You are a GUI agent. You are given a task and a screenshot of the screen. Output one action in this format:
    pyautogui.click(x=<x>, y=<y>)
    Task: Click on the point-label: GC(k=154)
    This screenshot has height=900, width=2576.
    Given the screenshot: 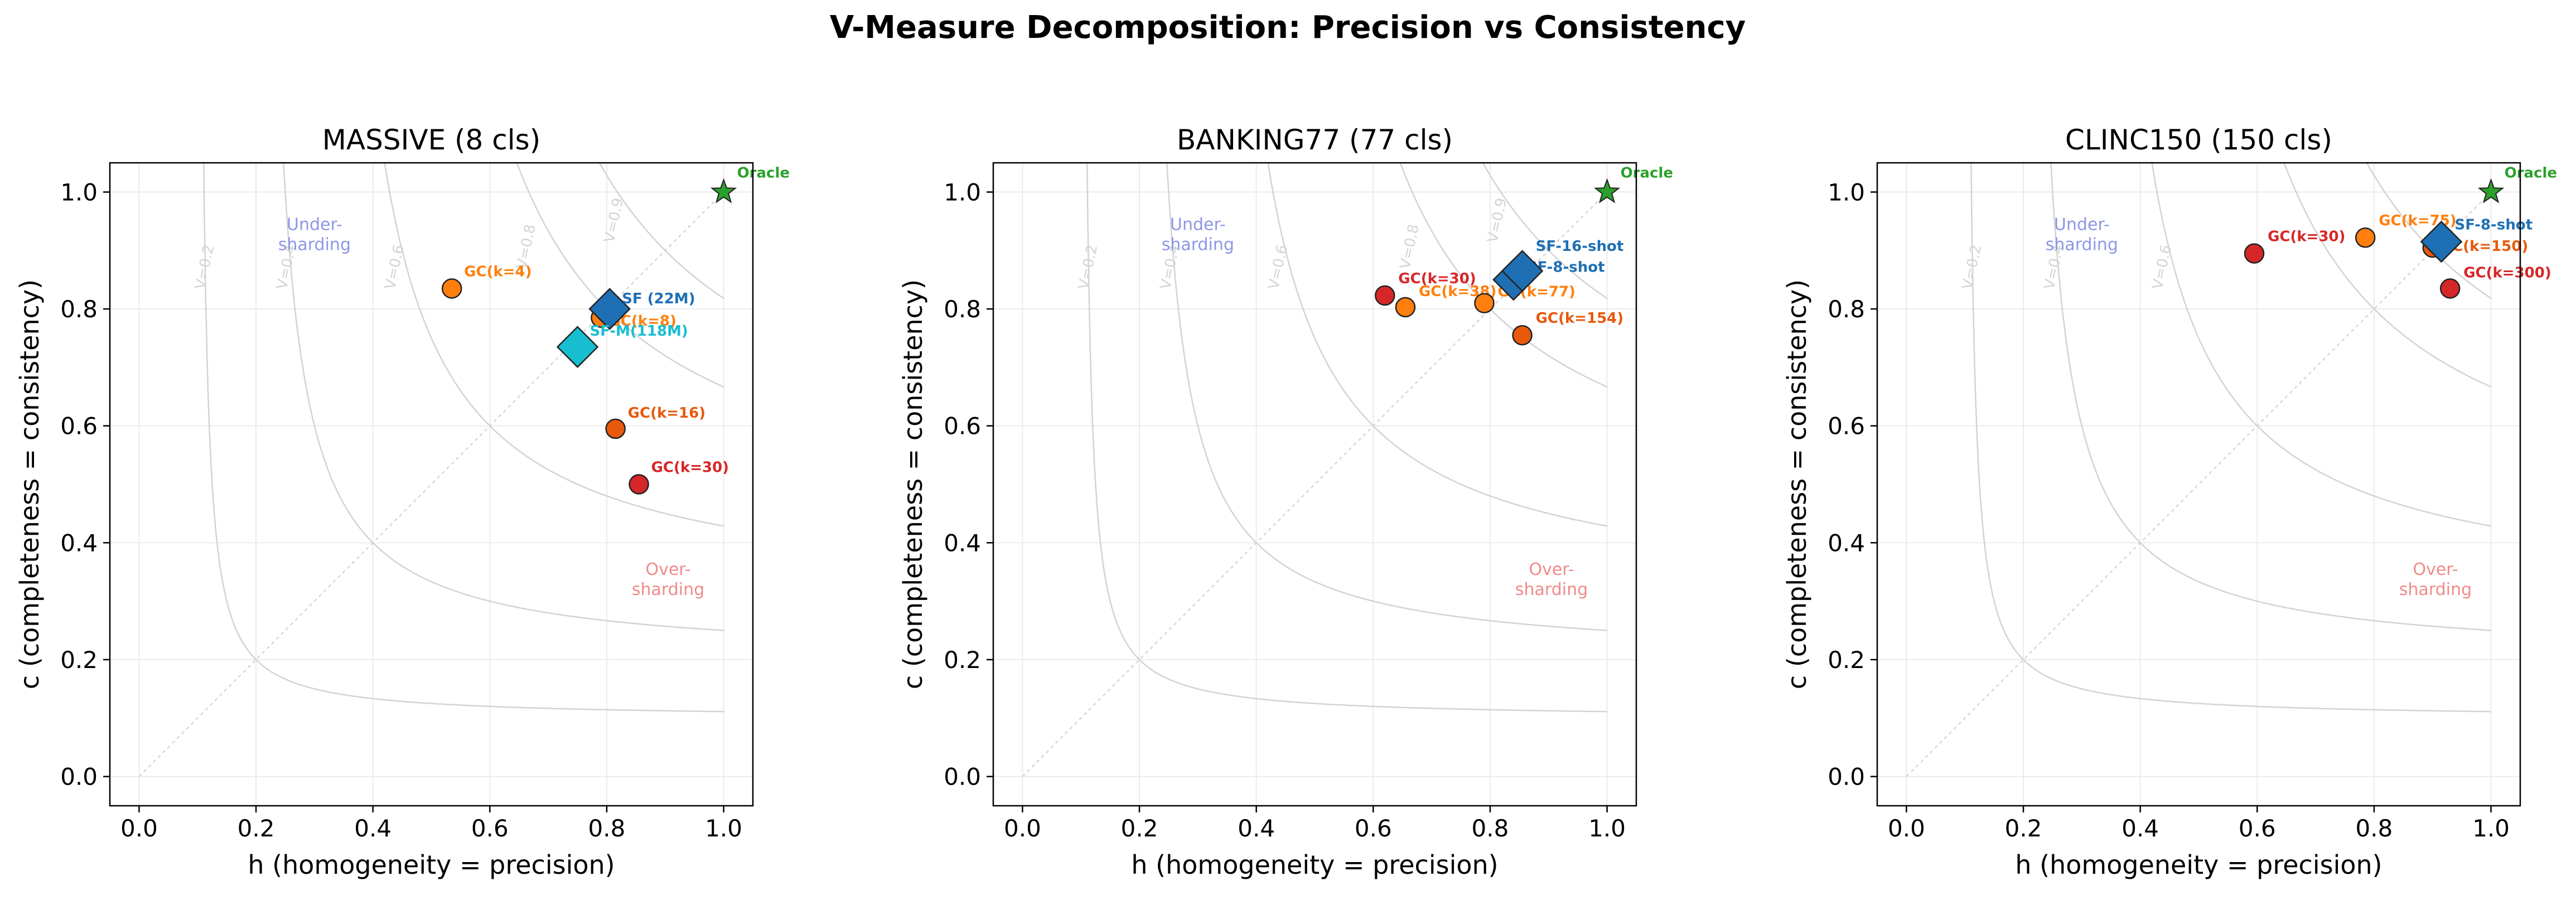 What is the action you would take?
    pyautogui.click(x=1580, y=318)
    